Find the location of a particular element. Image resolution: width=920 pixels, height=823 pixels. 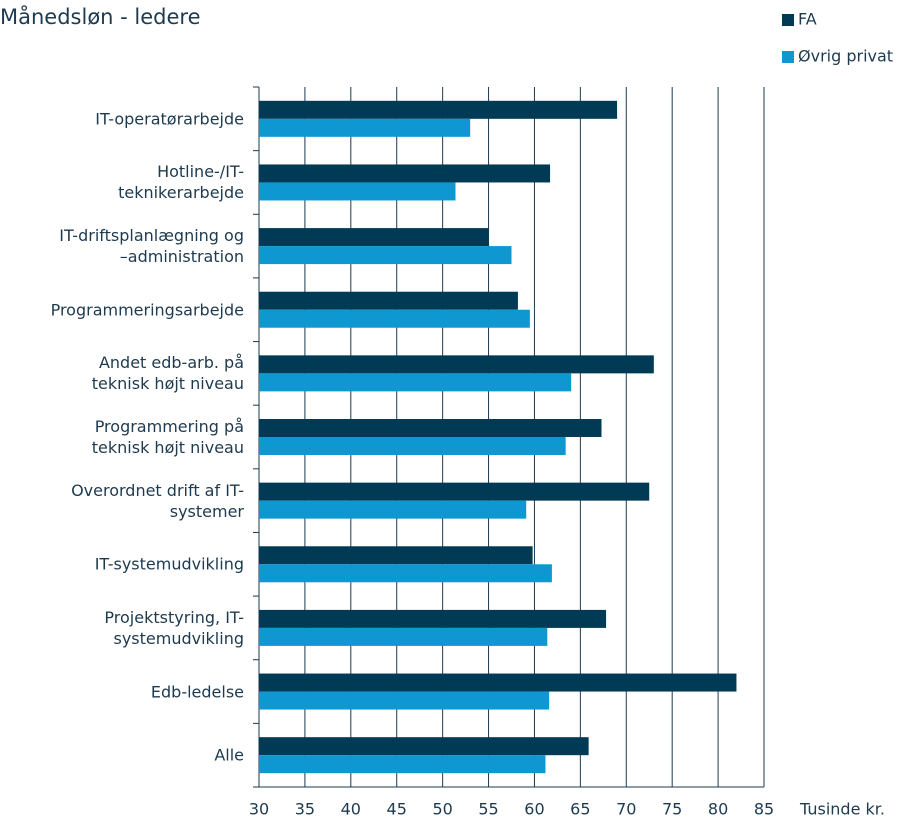

chart-title: Månedsløn - ledere is located at coordinates (100, 16).